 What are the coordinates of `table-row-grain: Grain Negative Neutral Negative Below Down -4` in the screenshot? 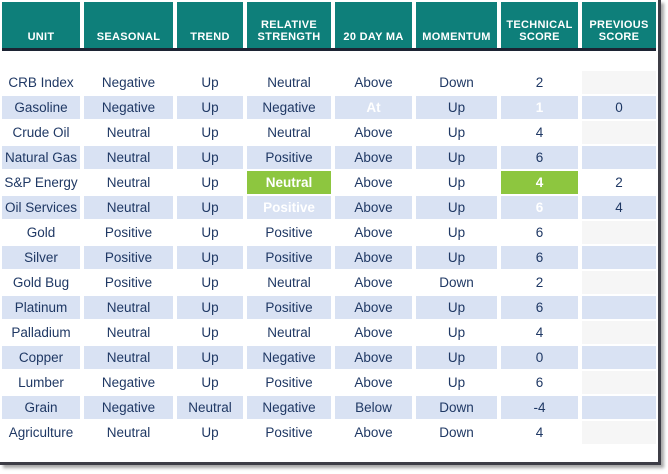 It's located at (329, 407).